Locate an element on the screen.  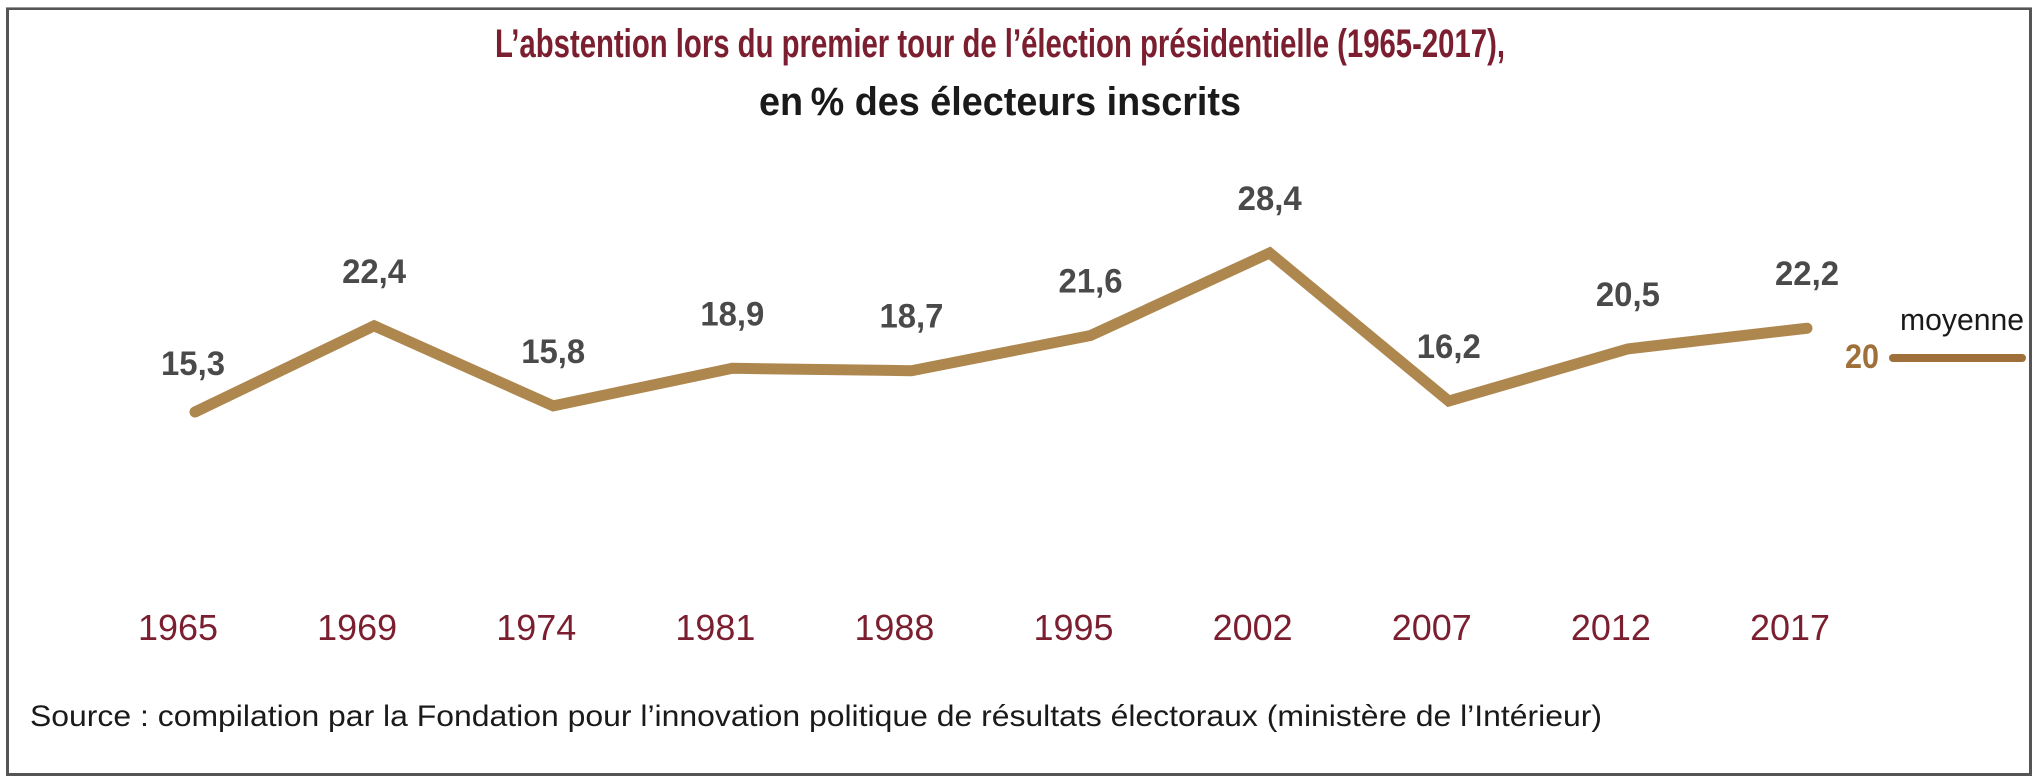
x-tick-1969: 1969 is located at coordinates (357, 627).